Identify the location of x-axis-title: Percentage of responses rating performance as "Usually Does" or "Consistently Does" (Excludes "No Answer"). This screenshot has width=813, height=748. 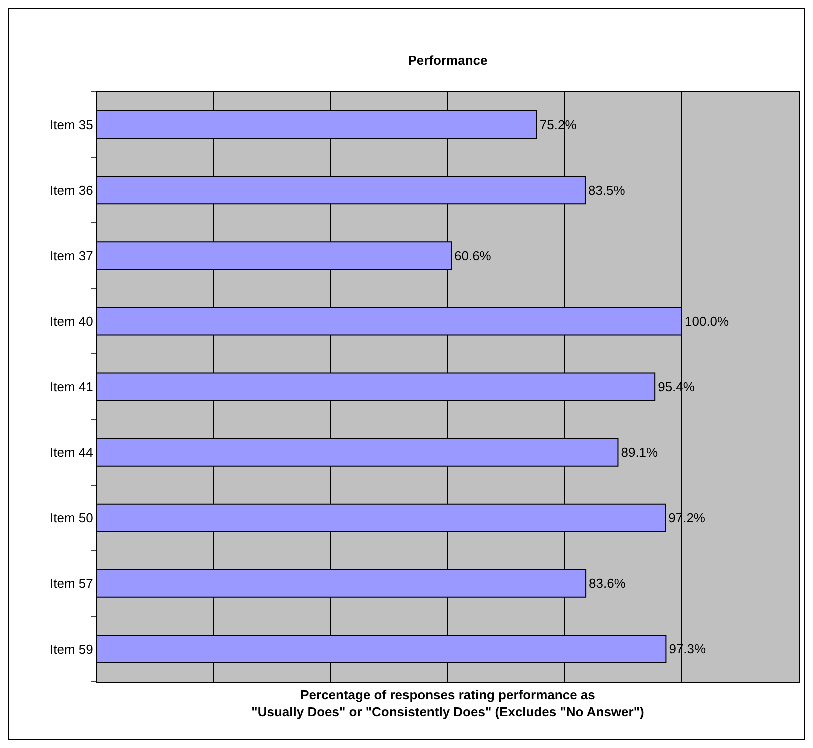
(448, 704).